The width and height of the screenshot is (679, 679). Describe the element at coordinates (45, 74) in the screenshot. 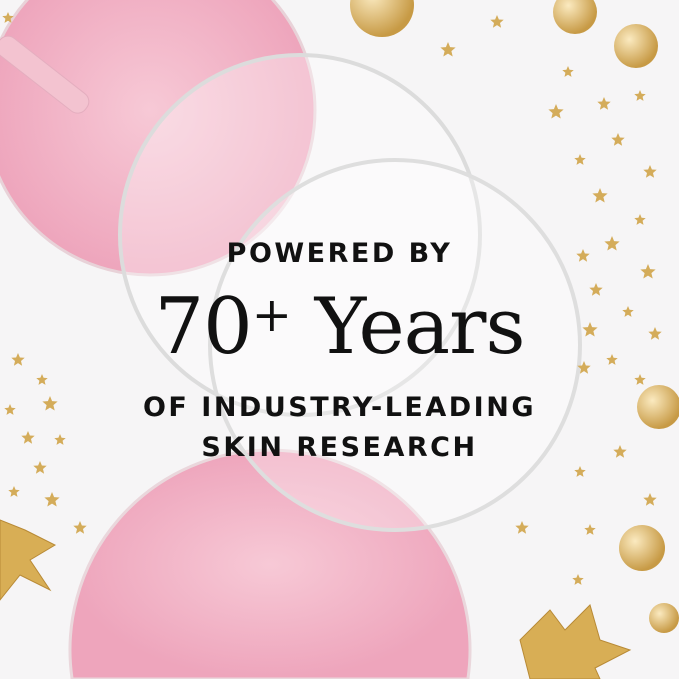

I see `pipette` at that location.